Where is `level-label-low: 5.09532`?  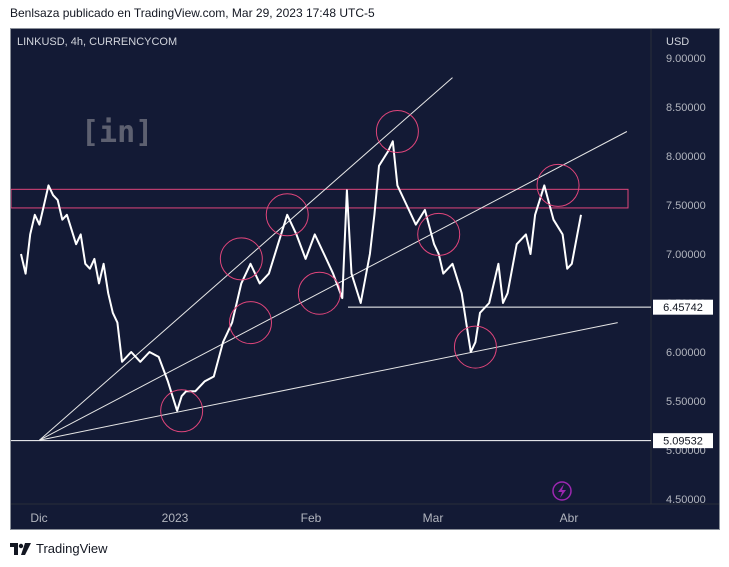 level-label-low: 5.09532 is located at coordinates (683, 441).